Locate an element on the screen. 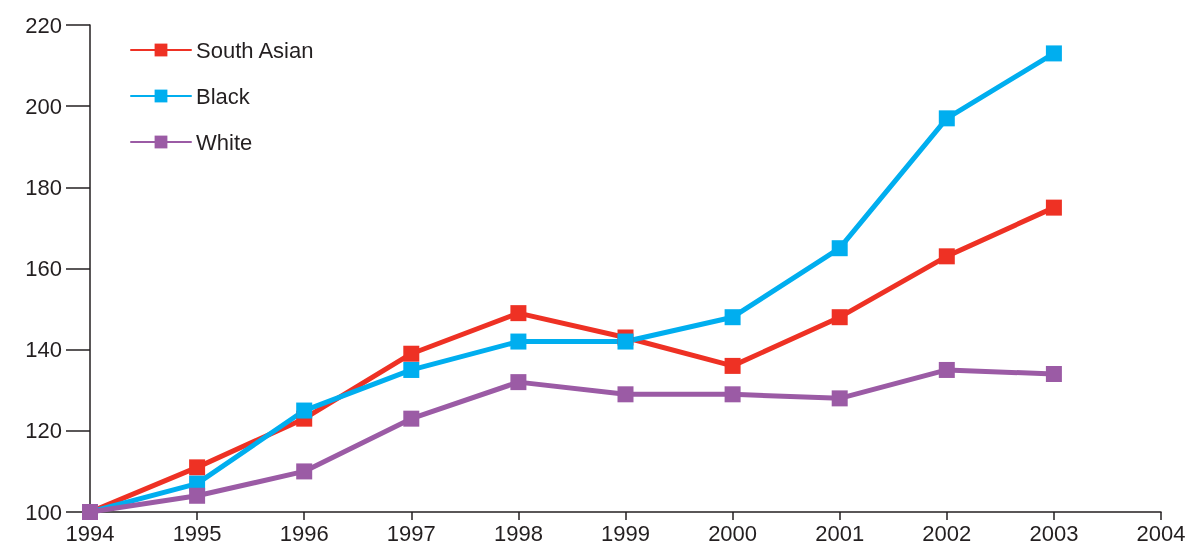  y-tick-label: 200 is located at coordinates (43, 106).